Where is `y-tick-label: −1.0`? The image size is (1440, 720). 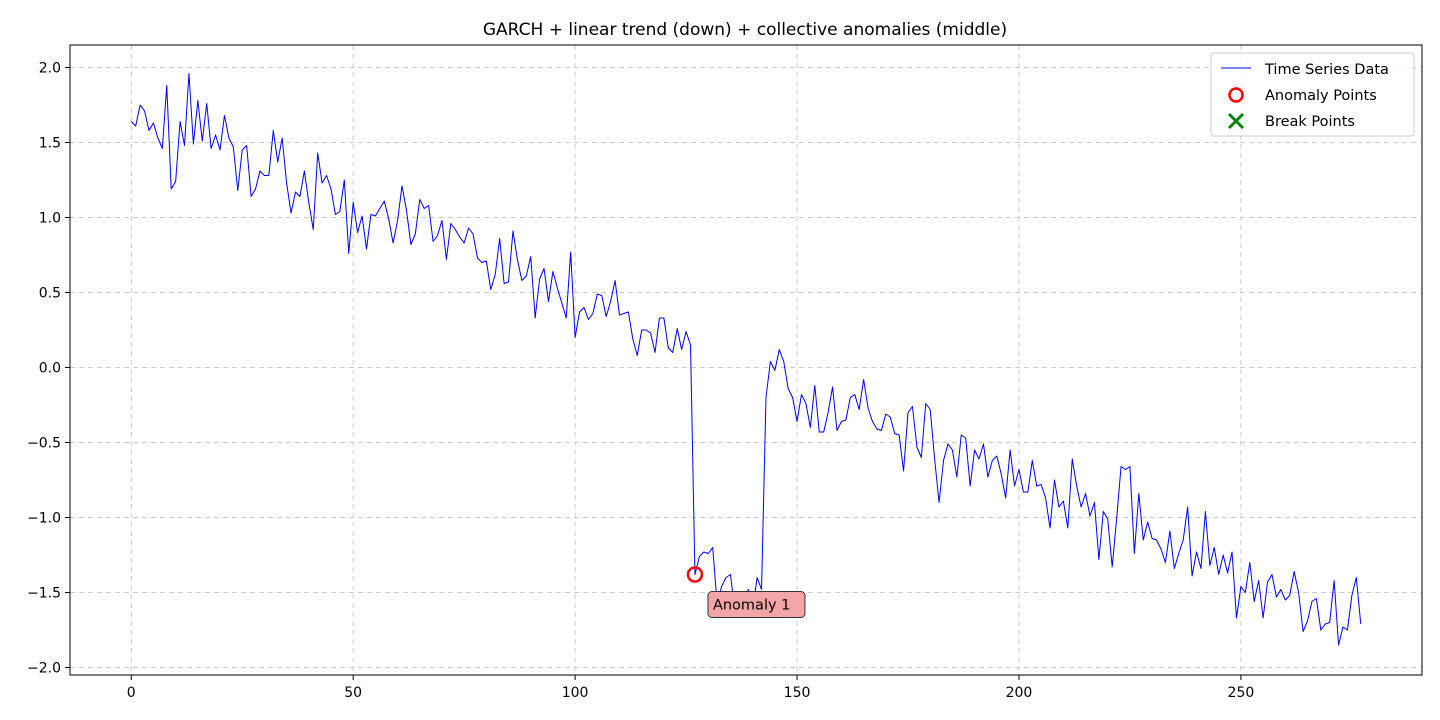 y-tick-label: −1.0 is located at coordinates (44, 519).